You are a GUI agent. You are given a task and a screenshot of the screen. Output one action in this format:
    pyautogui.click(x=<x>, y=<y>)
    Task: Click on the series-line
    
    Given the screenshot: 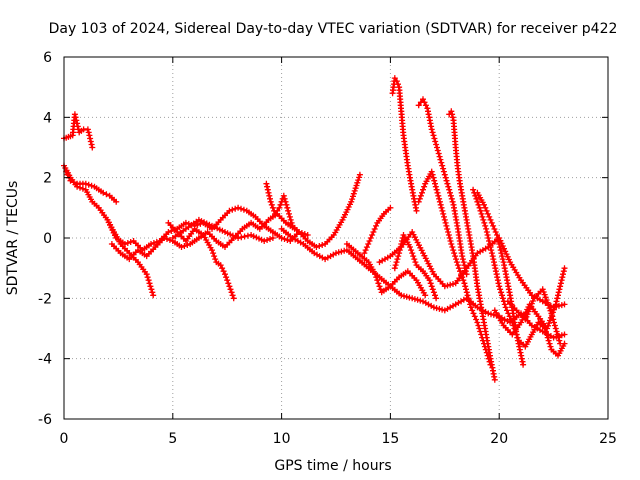 What is the action you would take?
    pyautogui.click(x=500, y=278)
    